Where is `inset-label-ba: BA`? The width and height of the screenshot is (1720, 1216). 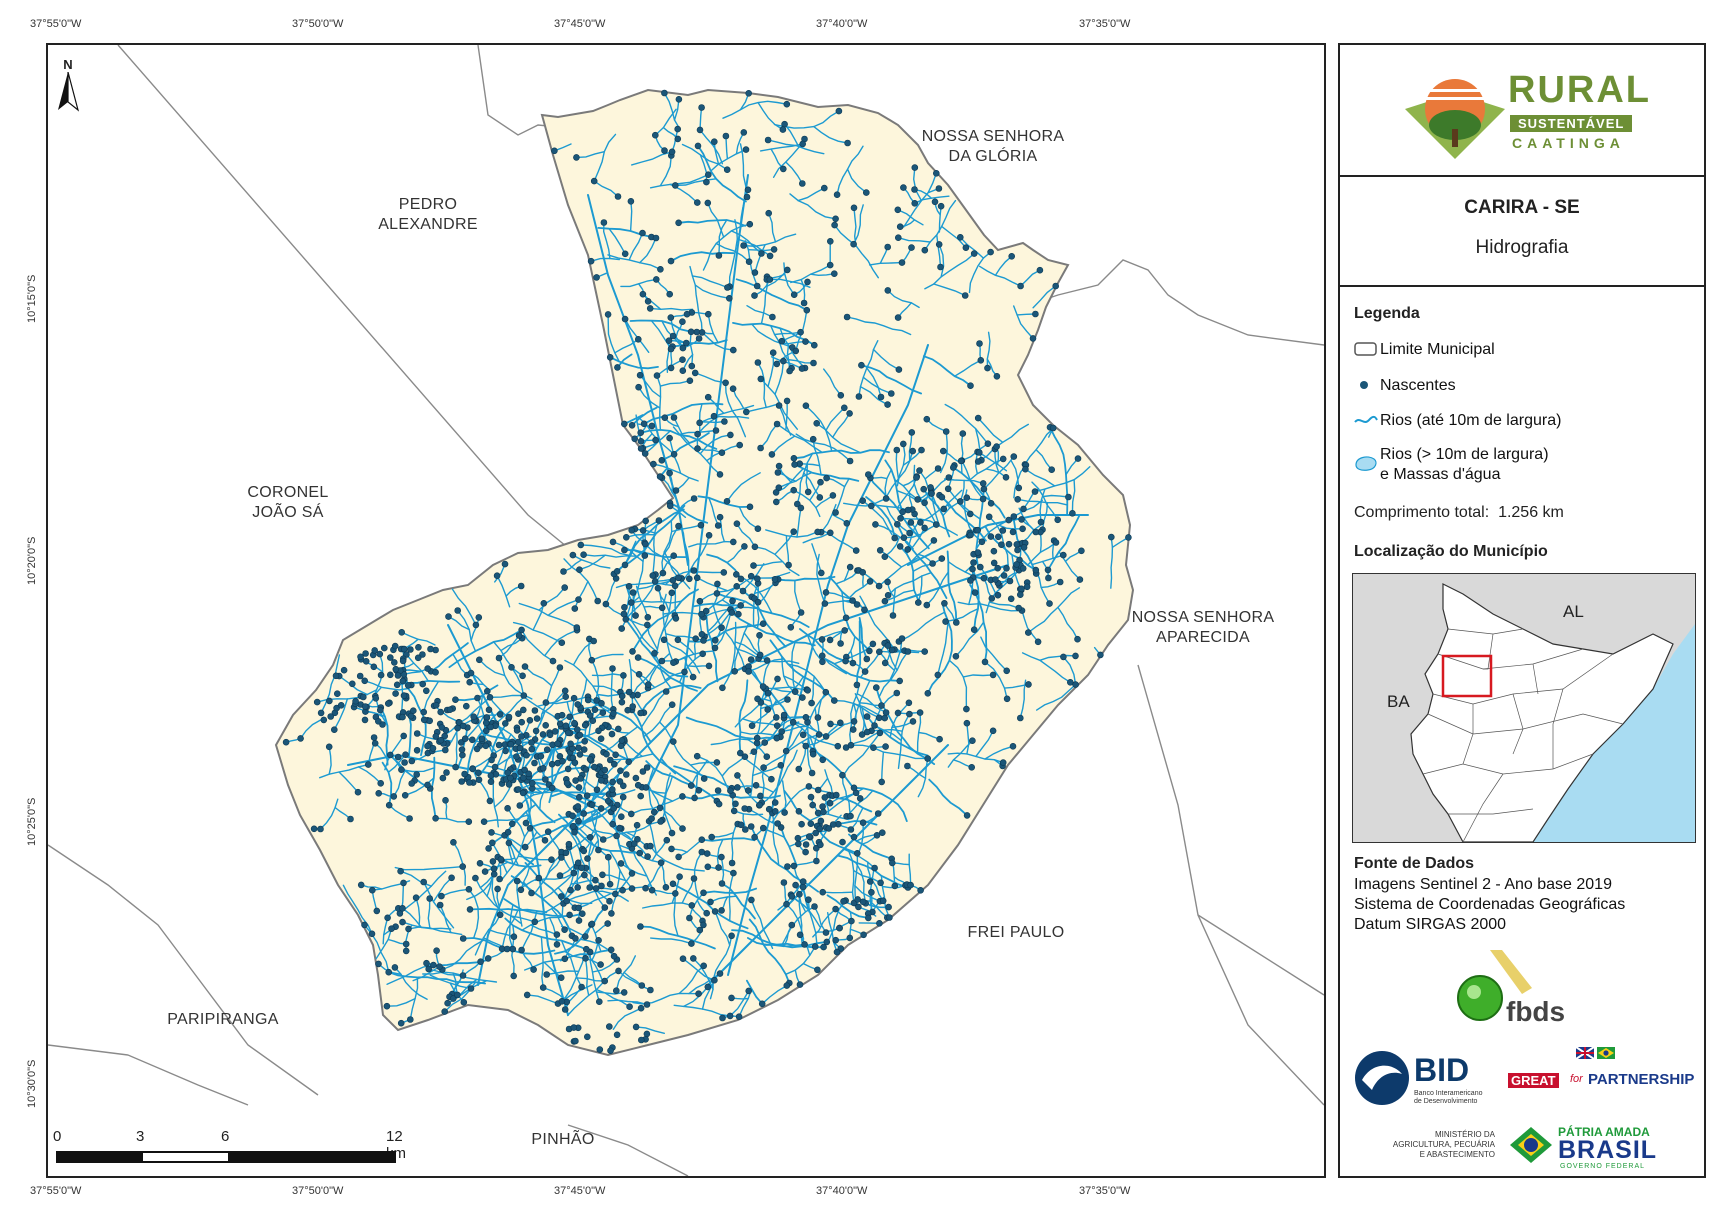
inset-label-ba: BA is located at coordinates (1398, 701).